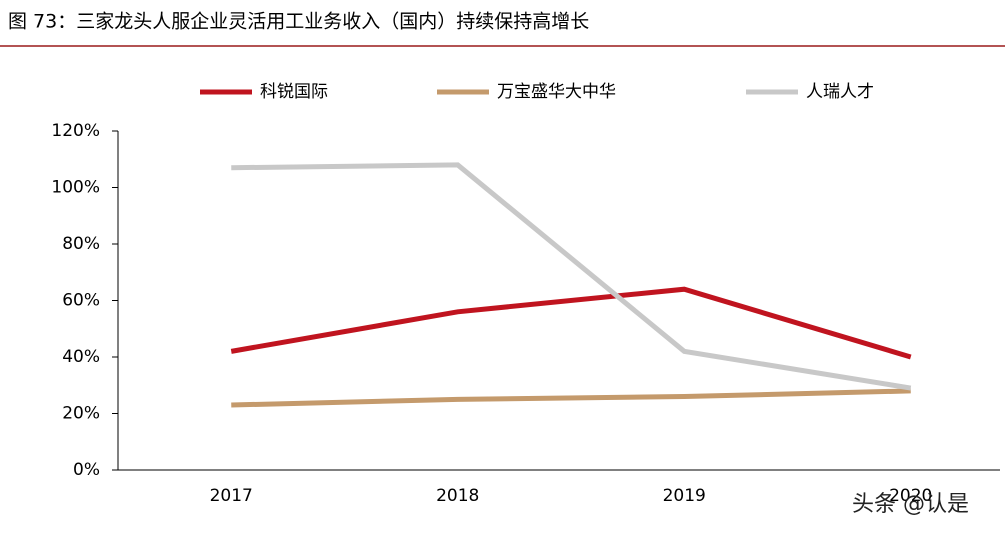  I want to click on x-tick-label: 2020, so click(910, 496).